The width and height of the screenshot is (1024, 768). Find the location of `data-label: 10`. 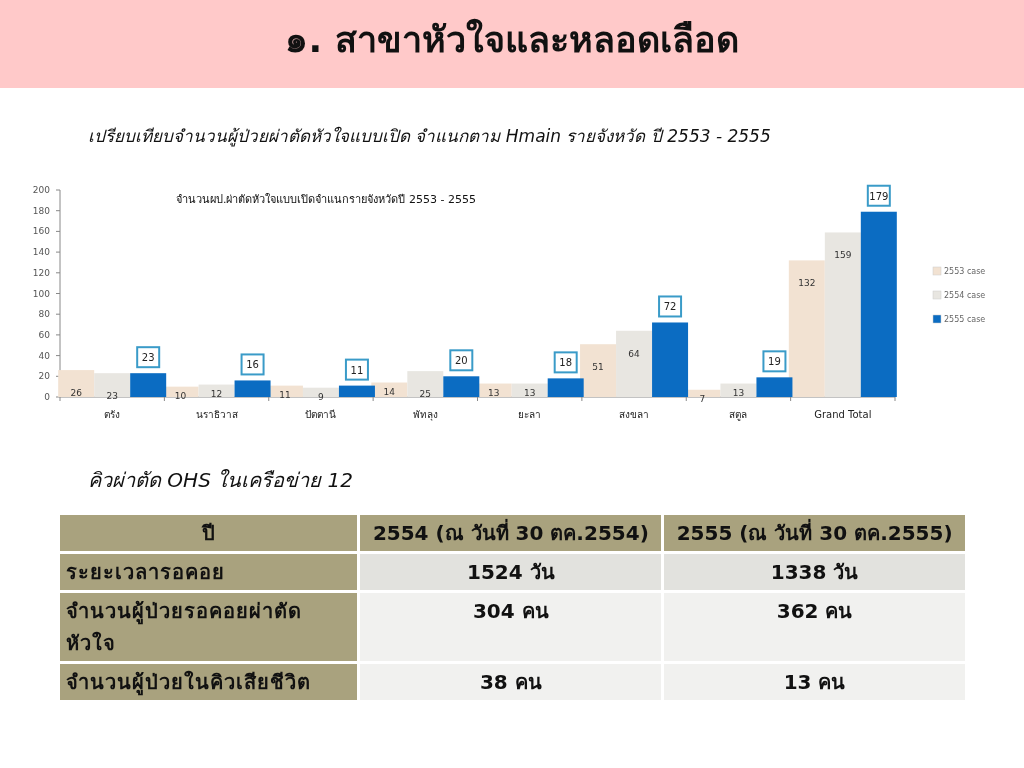

data-label: 10 is located at coordinates (180, 395).